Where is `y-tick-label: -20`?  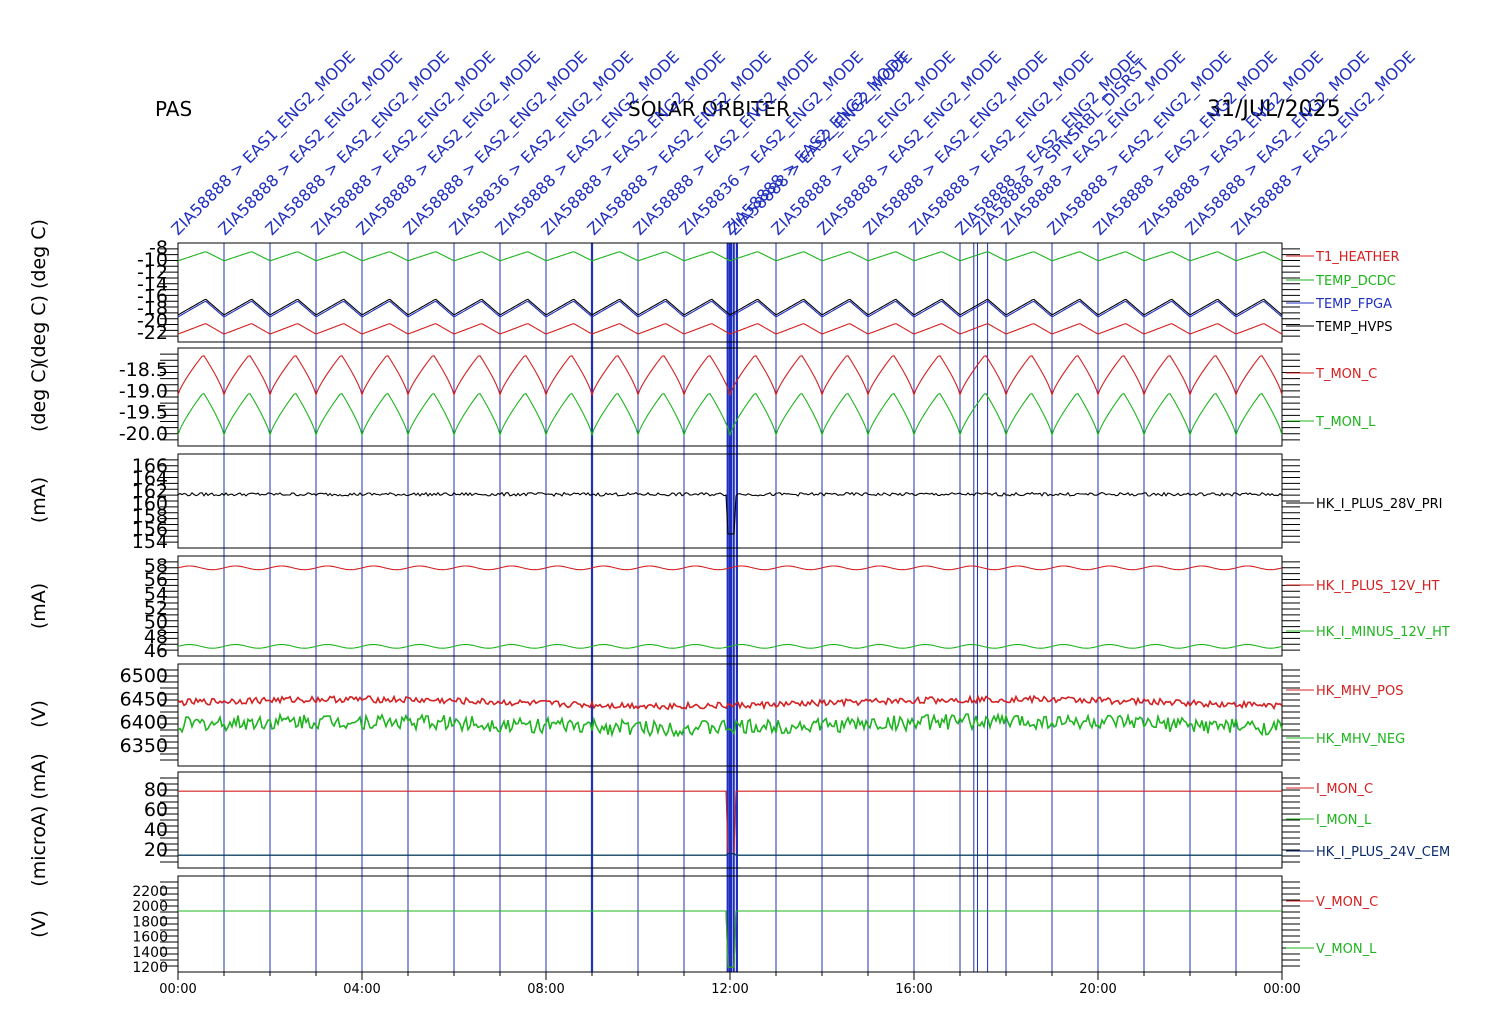
y-tick-label: -20 is located at coordinates (152, 321).